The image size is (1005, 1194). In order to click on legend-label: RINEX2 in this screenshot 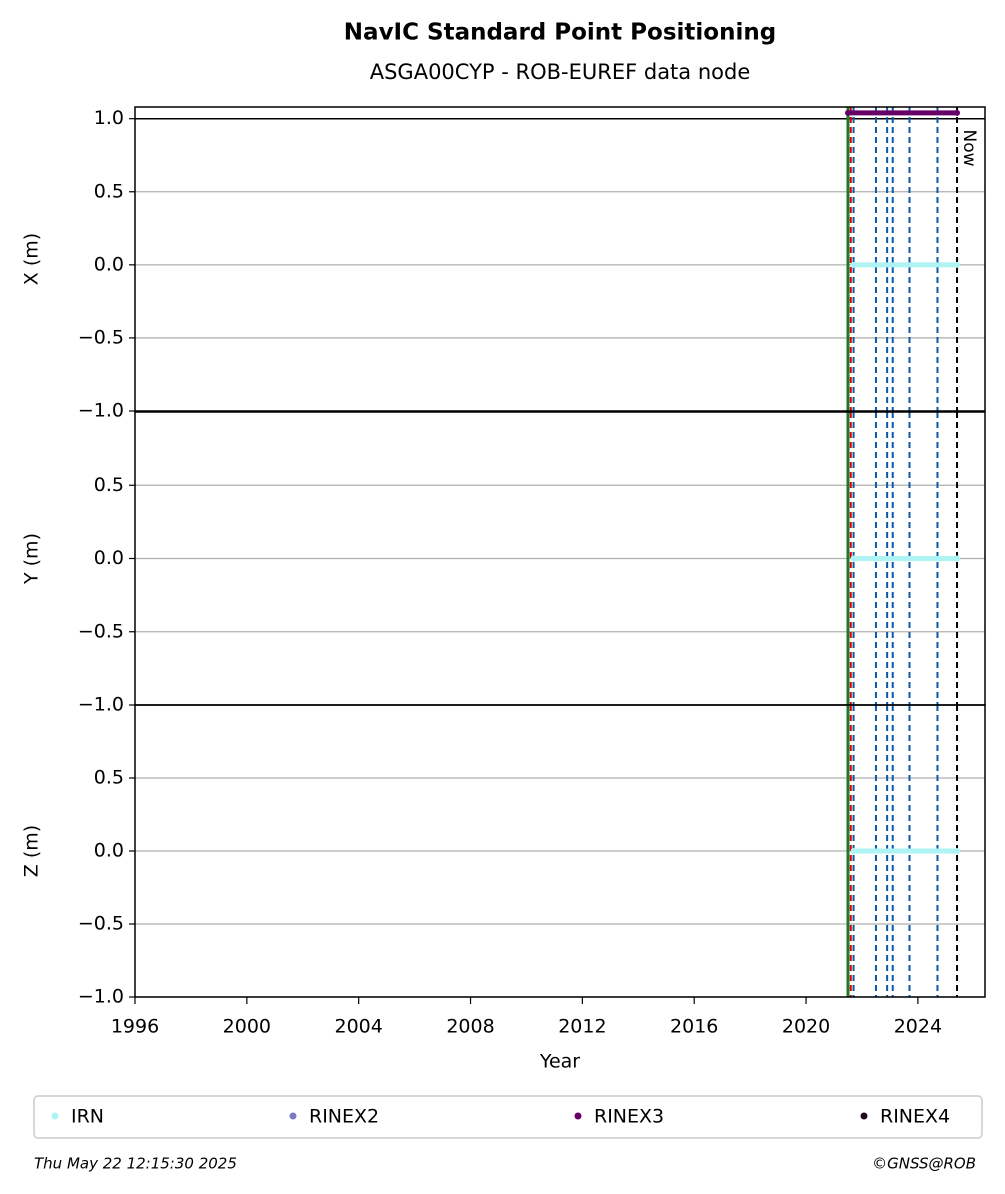, I will do `click(344, 1117)`.